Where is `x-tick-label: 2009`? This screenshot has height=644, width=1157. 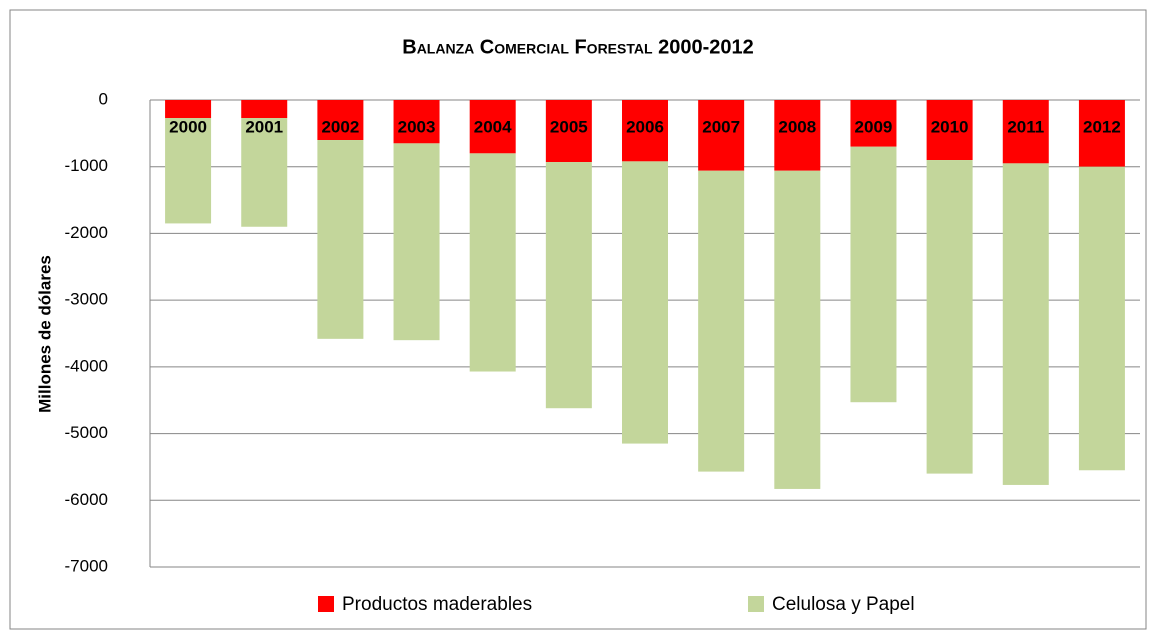 x-tick-label: 2009 is located at coordinates (874, 126).